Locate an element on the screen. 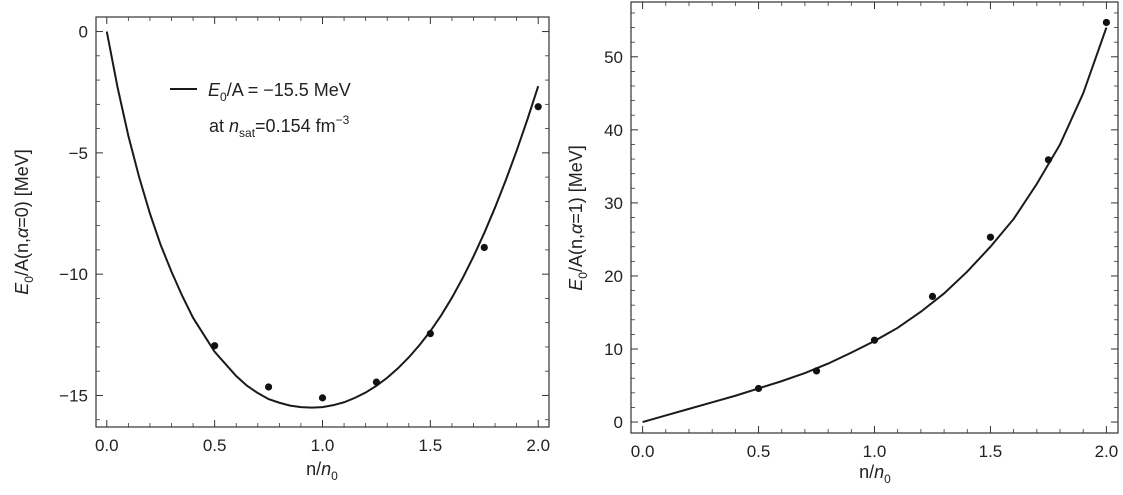 This screenshot has height=495, width=1123. left-legend: E0/A = −15.5 MeV at nsat=0.154 fm−3 is located at coordinates (260, 110).